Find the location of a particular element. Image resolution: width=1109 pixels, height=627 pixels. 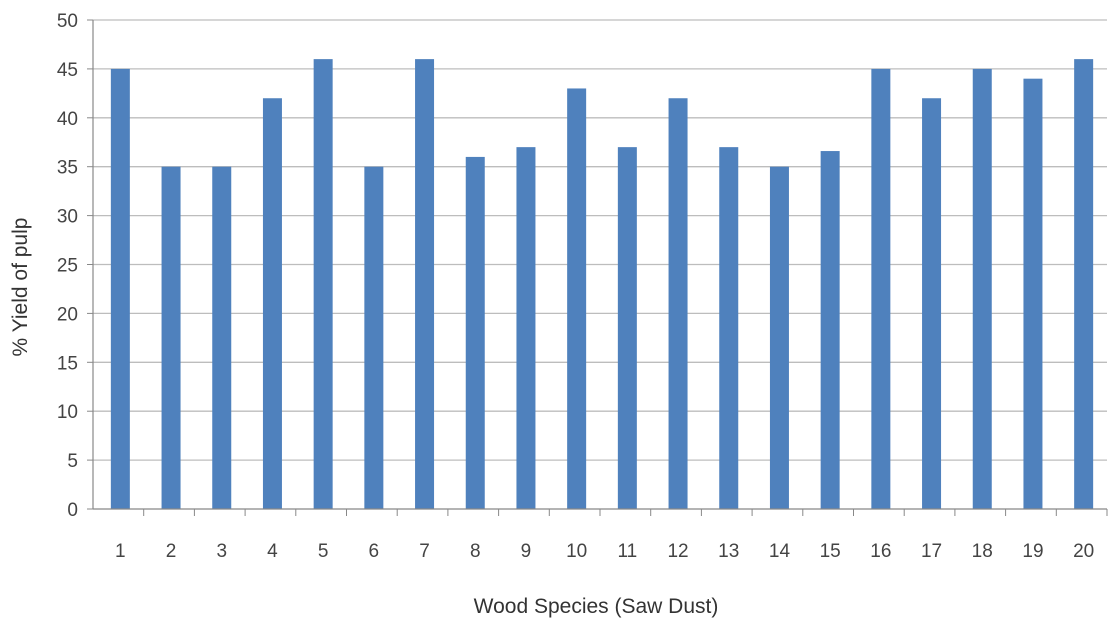

y-tick-label: 25 is located at coordinates (67, 266).